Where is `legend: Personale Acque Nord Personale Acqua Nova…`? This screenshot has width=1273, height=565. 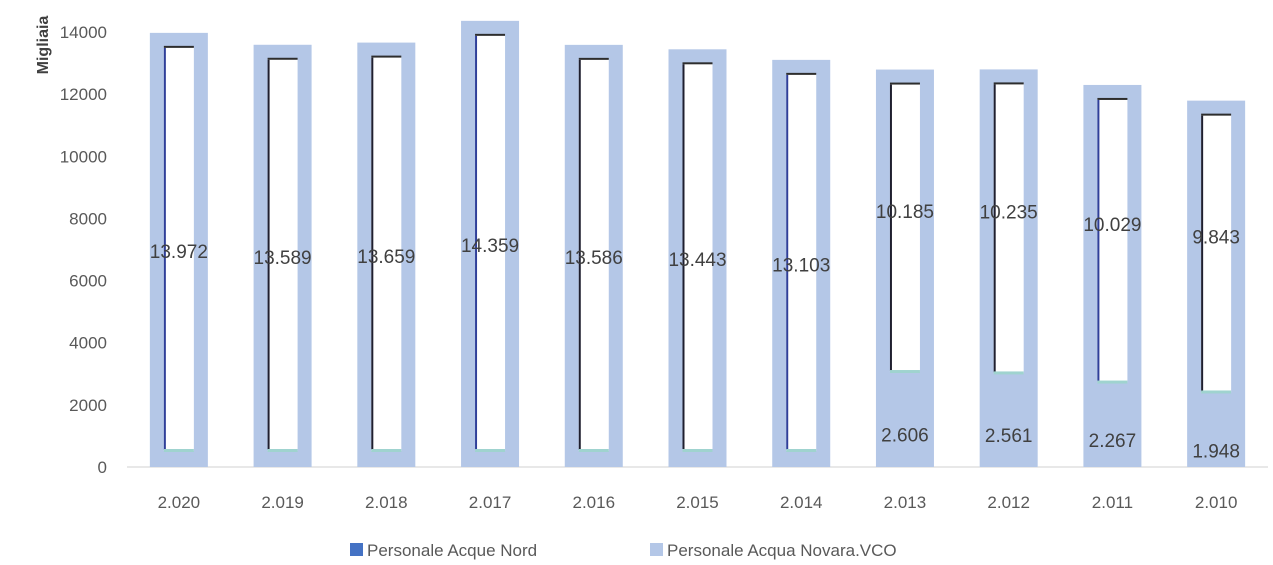 legend: Personale Acque Nord Personale Acqua Nova… is located at coordinates (623, 550).